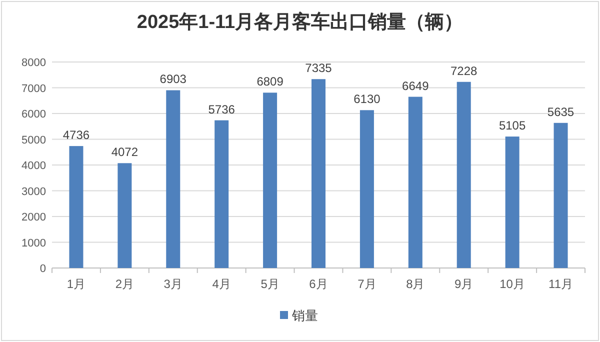  Describe the element at coordinates (561, 284) in the screenshot. I see `x-tick-label: 11月` at that location.